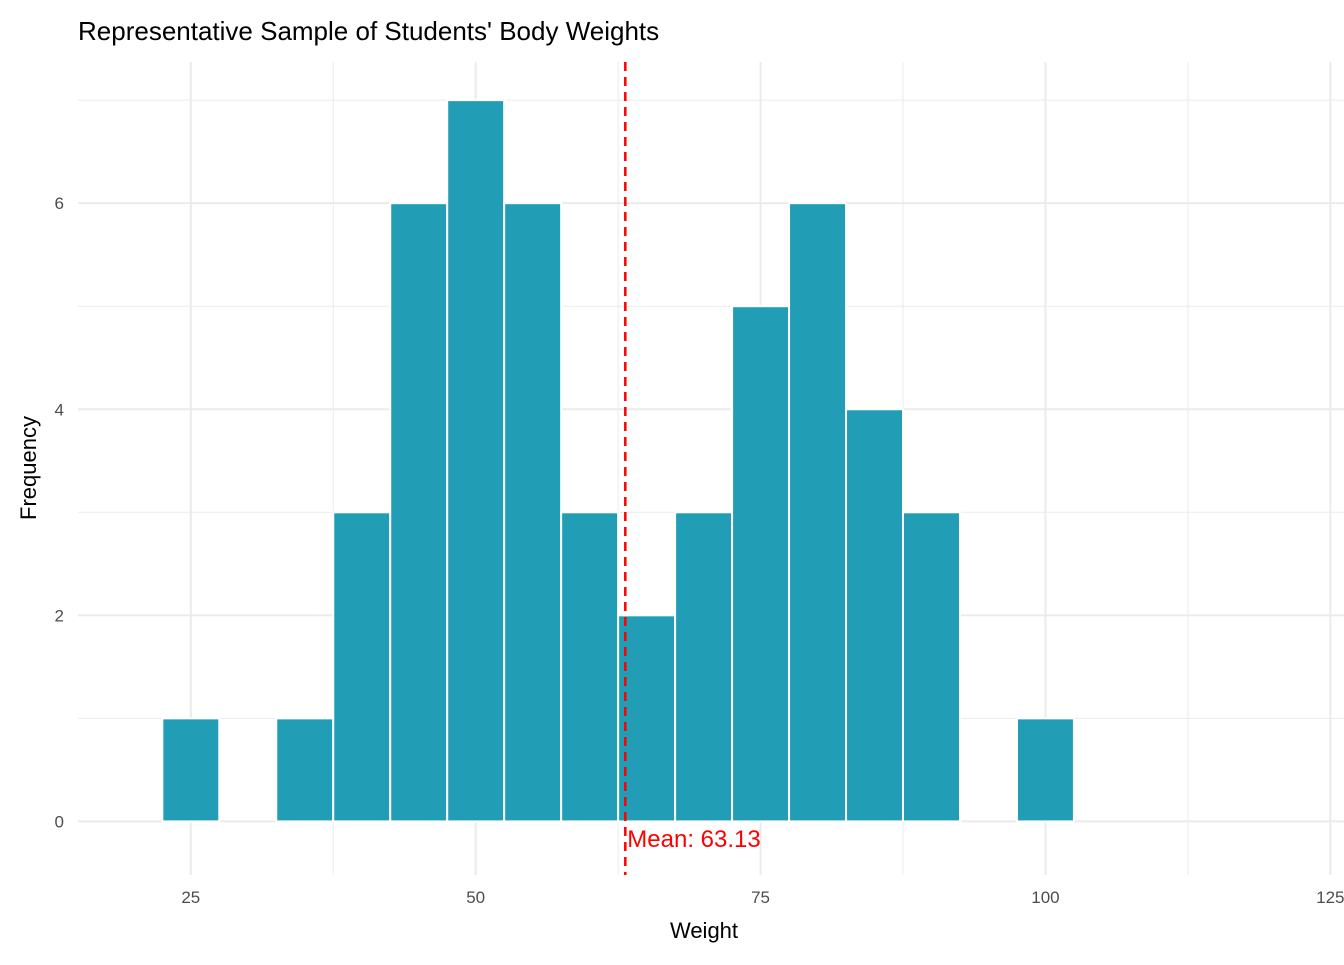 The width and height of the screenshot is (1344, 965). I want to click on mean-label: Mean: 63.13, so click(693, 839).